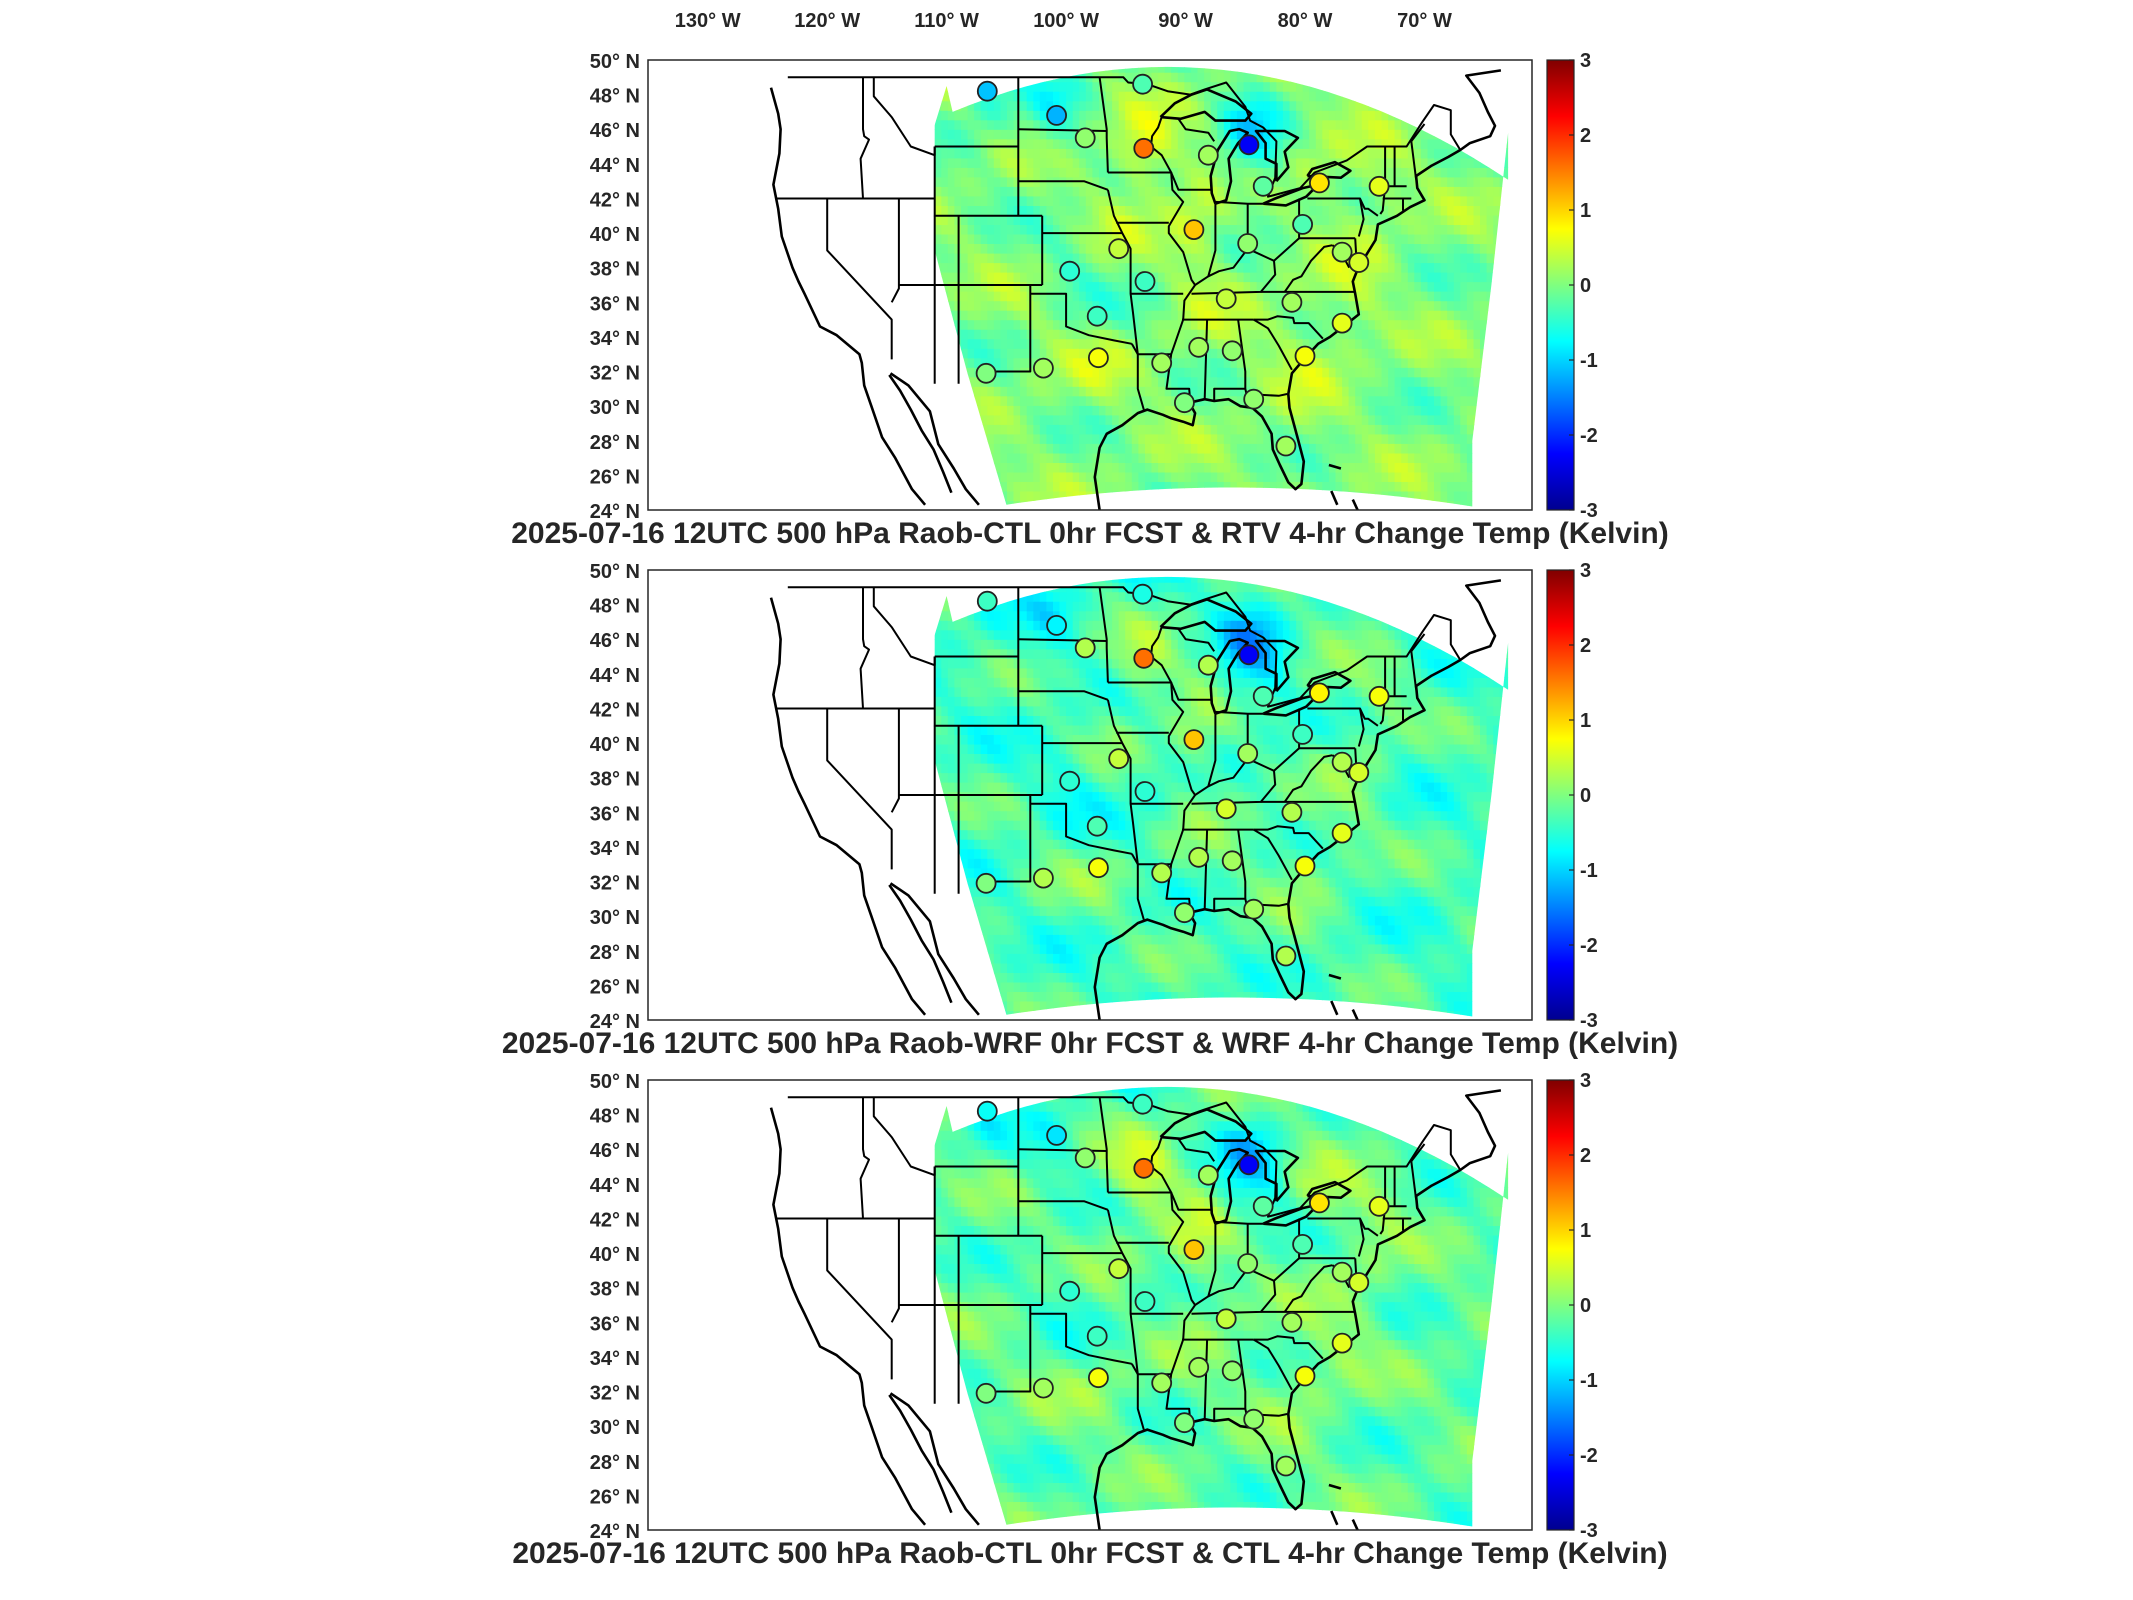  Describe the element at coordinates (615, 201) in the screenshot. I see `lat-label: 42° N` at that location.